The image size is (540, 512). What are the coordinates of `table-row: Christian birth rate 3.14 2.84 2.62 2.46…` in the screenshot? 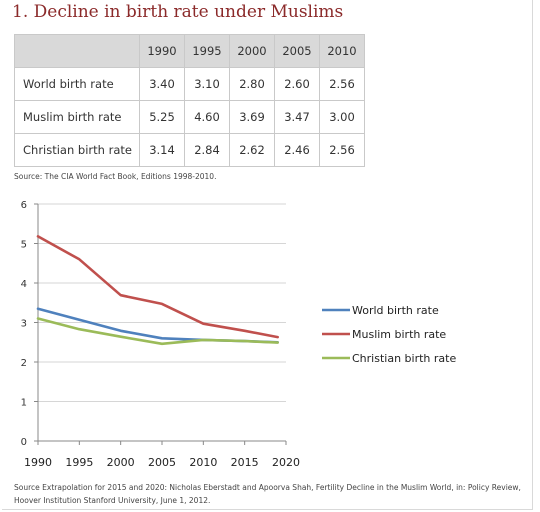 It's located at (189, 150).